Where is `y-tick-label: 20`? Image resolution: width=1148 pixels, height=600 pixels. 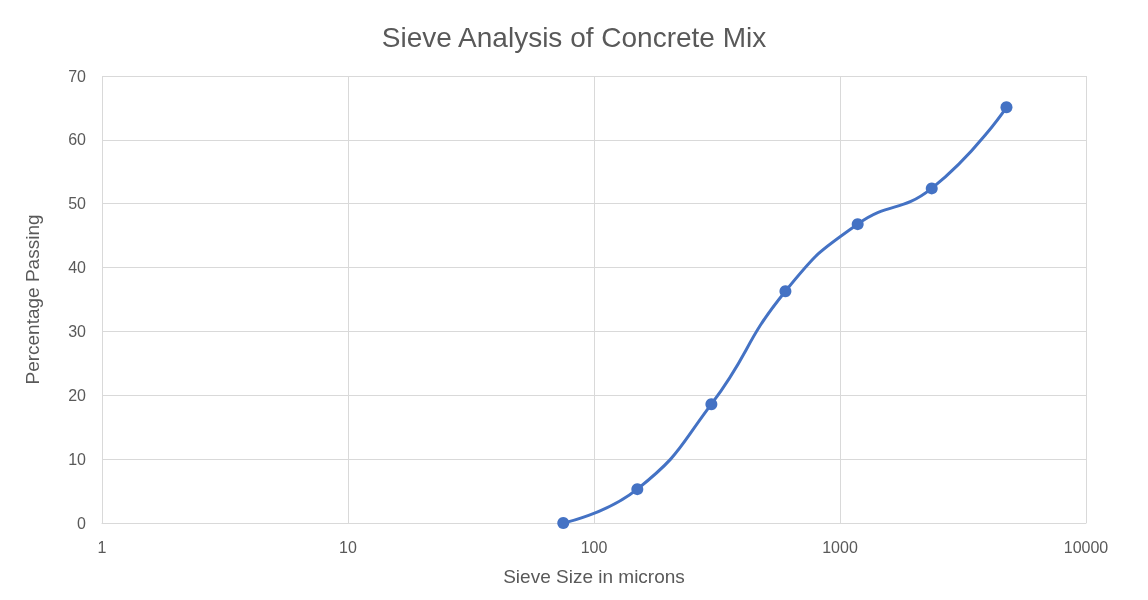 y-tick-label: 20 is located at coordinates (77, 395).